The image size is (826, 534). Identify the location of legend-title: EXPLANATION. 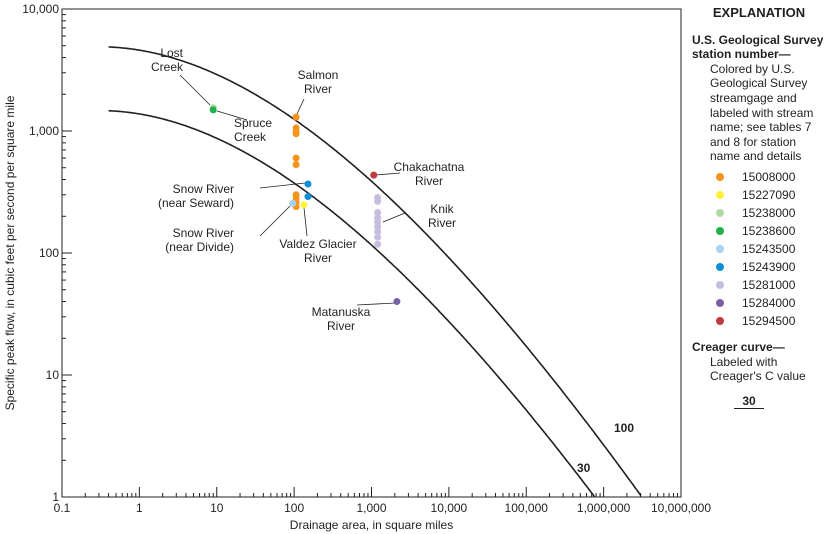
(759, 12).